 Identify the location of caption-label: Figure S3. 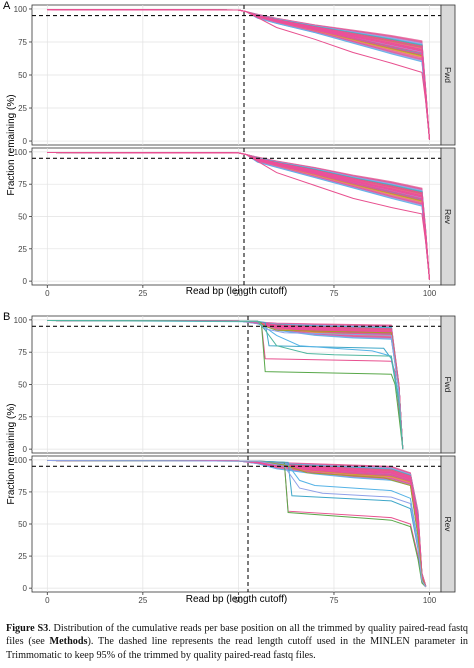
(27, 628).